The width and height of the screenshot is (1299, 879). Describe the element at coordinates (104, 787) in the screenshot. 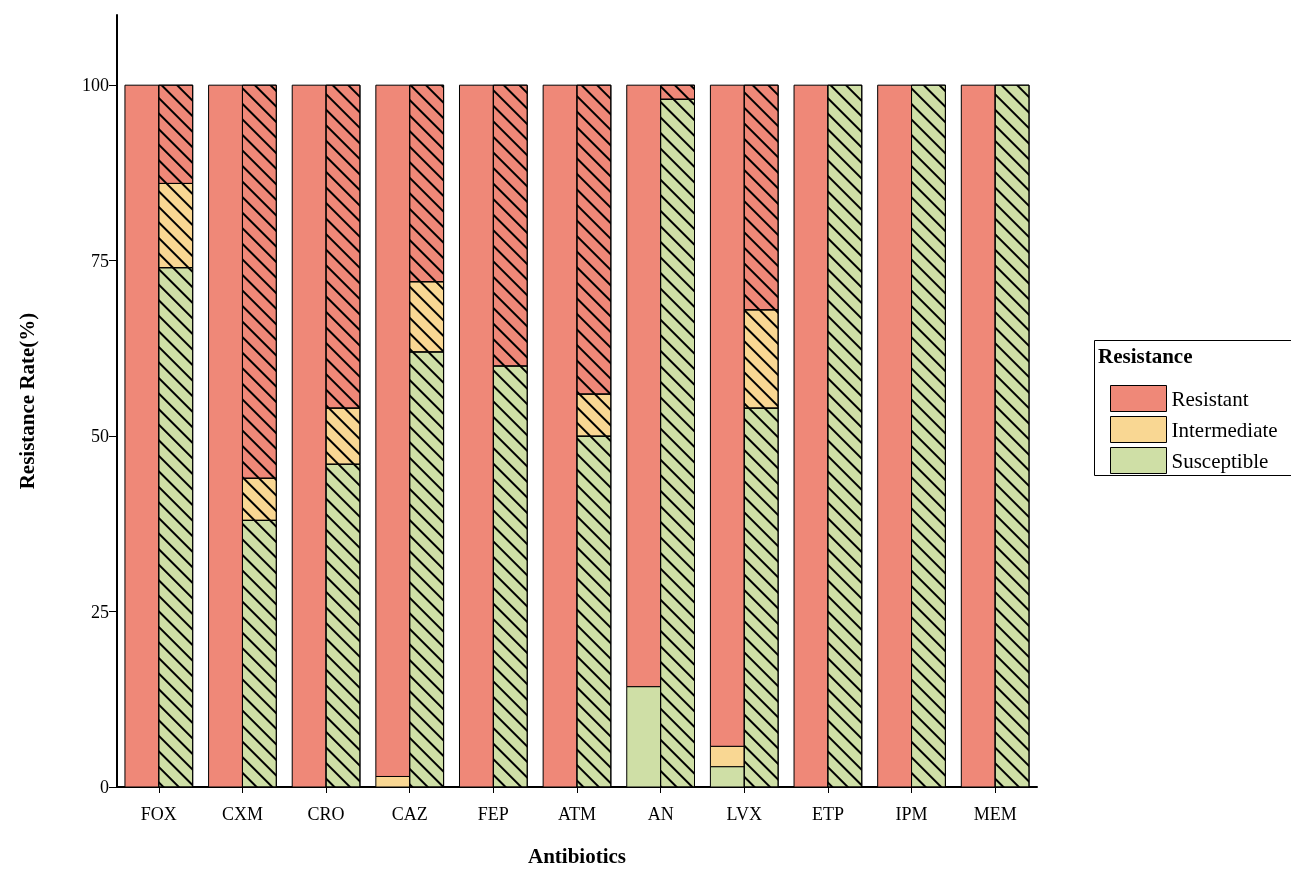

I see `y-tick-label: 0` at that location.